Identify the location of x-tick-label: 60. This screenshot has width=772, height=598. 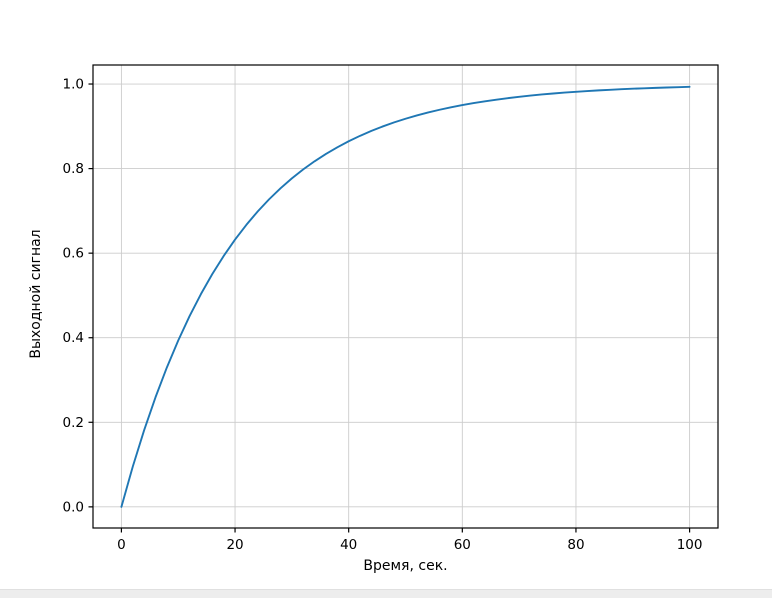
(462, 545).